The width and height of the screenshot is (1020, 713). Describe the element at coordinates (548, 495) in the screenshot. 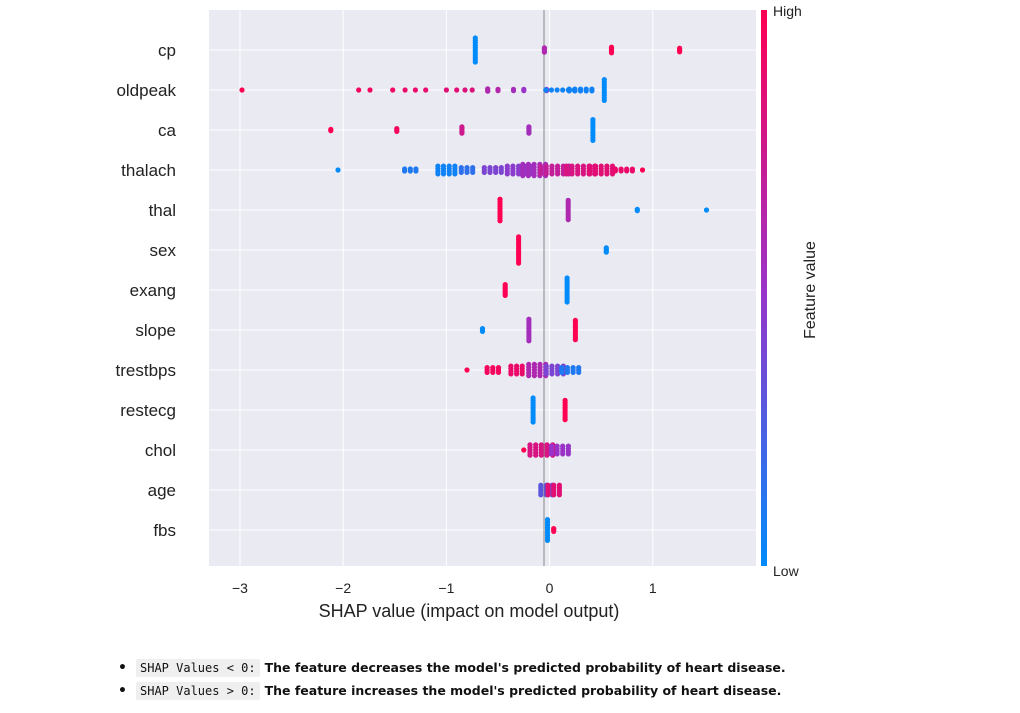

I see `shap-point-age` at that location.